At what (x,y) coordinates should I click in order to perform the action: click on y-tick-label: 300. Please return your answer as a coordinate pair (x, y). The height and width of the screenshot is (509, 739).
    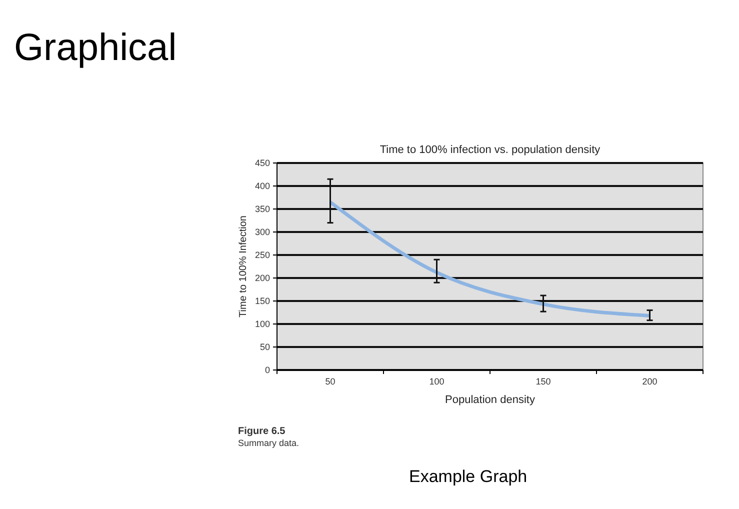
    Looking at the image, I should click on (262, 231).